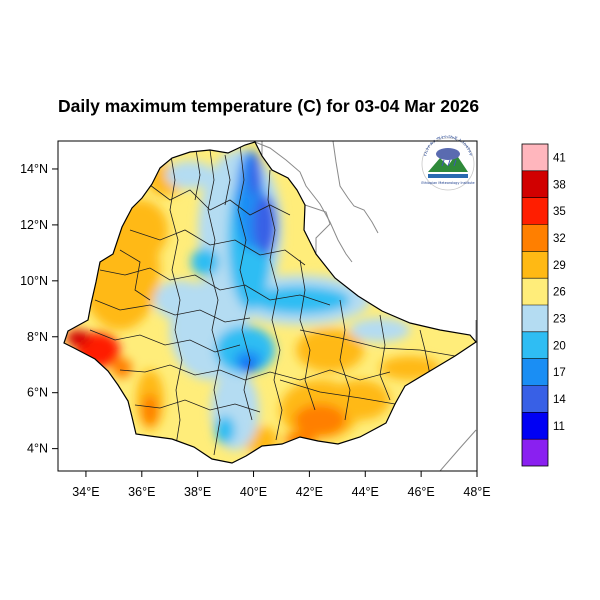 The width and height of the screenshot is (600, 600). What do you see at coordinates (559, 427) in the screenshot?
I see `colorbar-label: 11` at bounding box center [559, 427].